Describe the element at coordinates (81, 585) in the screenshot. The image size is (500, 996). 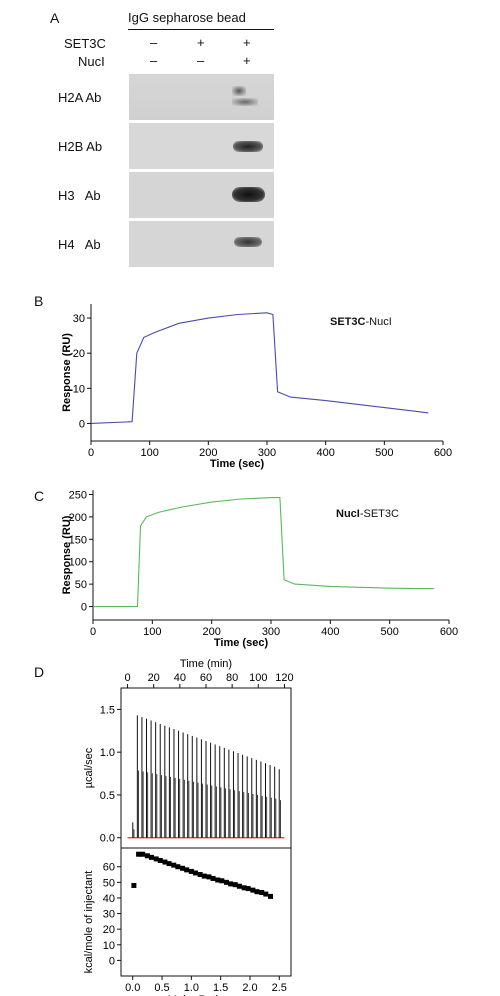
I see `panel-c-y-tick-label: 50` at that location.